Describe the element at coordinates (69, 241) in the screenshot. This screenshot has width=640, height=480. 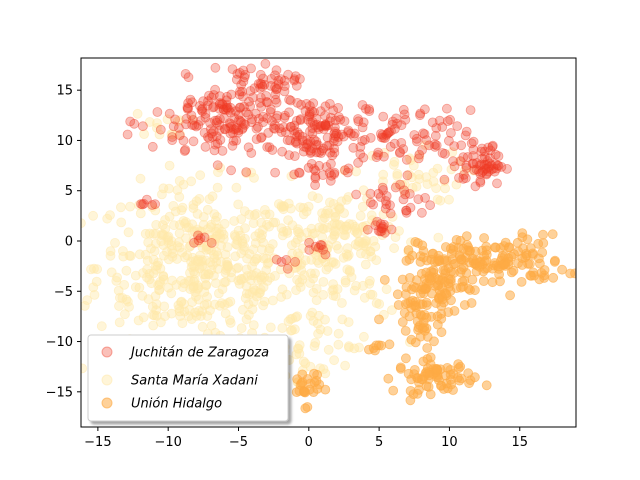
I see `y-tick-label: 0` at that location.